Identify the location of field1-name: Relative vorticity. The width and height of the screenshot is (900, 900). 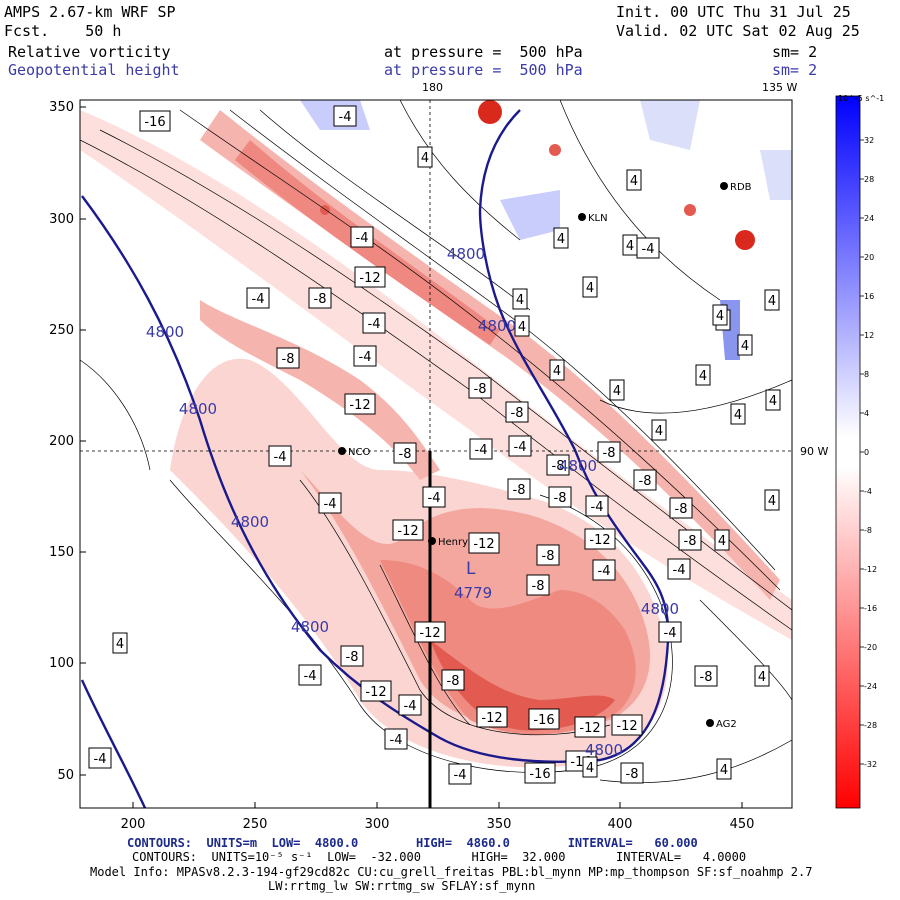
(89, 52).